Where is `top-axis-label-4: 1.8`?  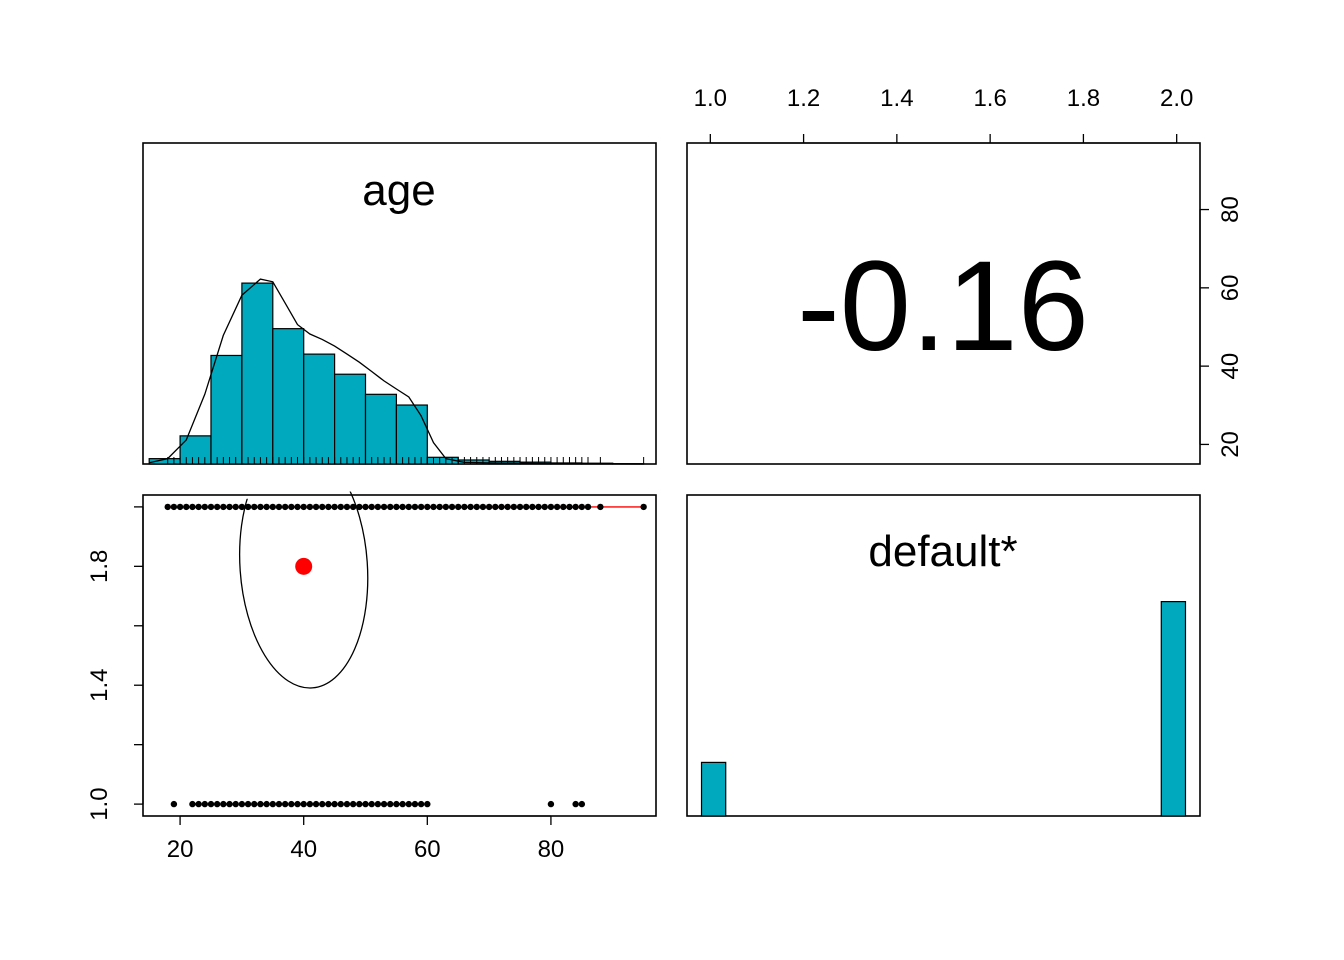
top-axis-label-4: 1.8 is located at coordinates (1083, 98).